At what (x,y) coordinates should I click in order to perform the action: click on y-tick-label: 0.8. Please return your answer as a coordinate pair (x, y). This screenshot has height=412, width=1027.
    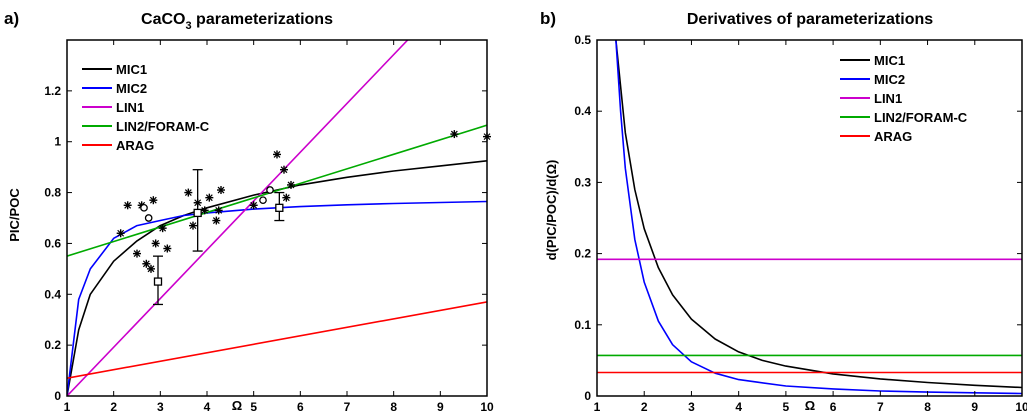
    Looking at the image, I should click on (52, 193).